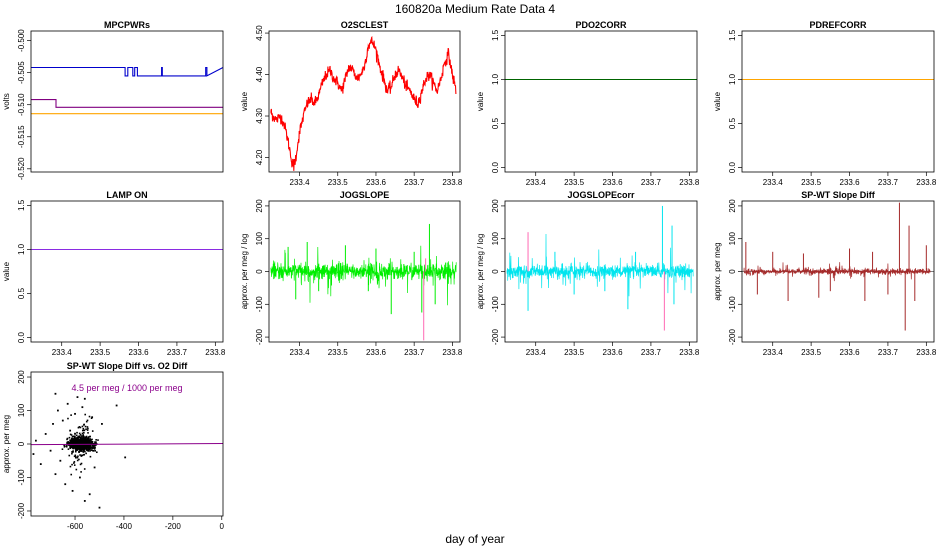 The image size is (950, 550). I want to click on panel-title: JOGSLOPEcorr, so click(601, 195).